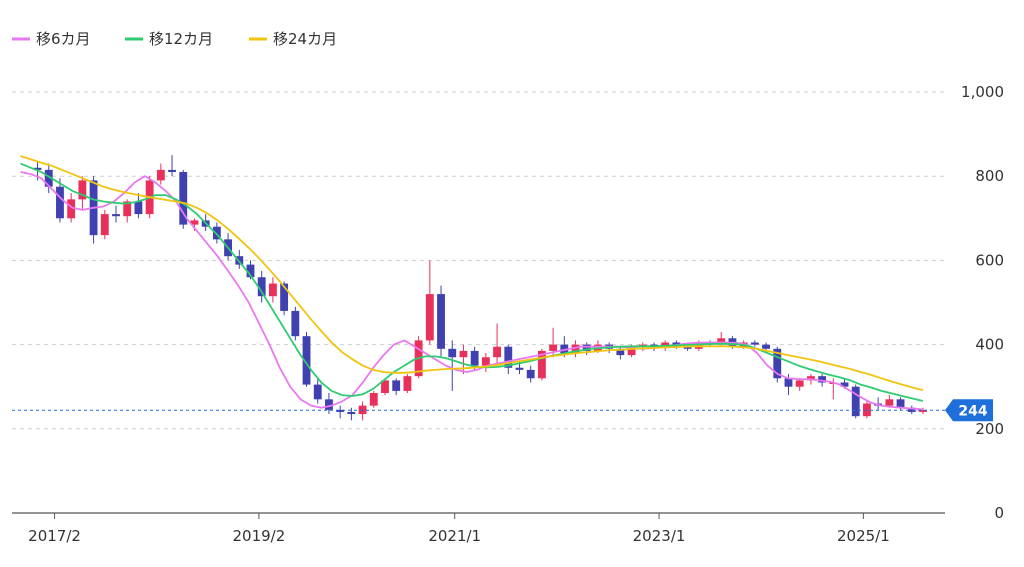  I want to click on x-axis-ticks: 2017/2 2019/2 2021/1 2023/1 2025/1, so click(459, 529).